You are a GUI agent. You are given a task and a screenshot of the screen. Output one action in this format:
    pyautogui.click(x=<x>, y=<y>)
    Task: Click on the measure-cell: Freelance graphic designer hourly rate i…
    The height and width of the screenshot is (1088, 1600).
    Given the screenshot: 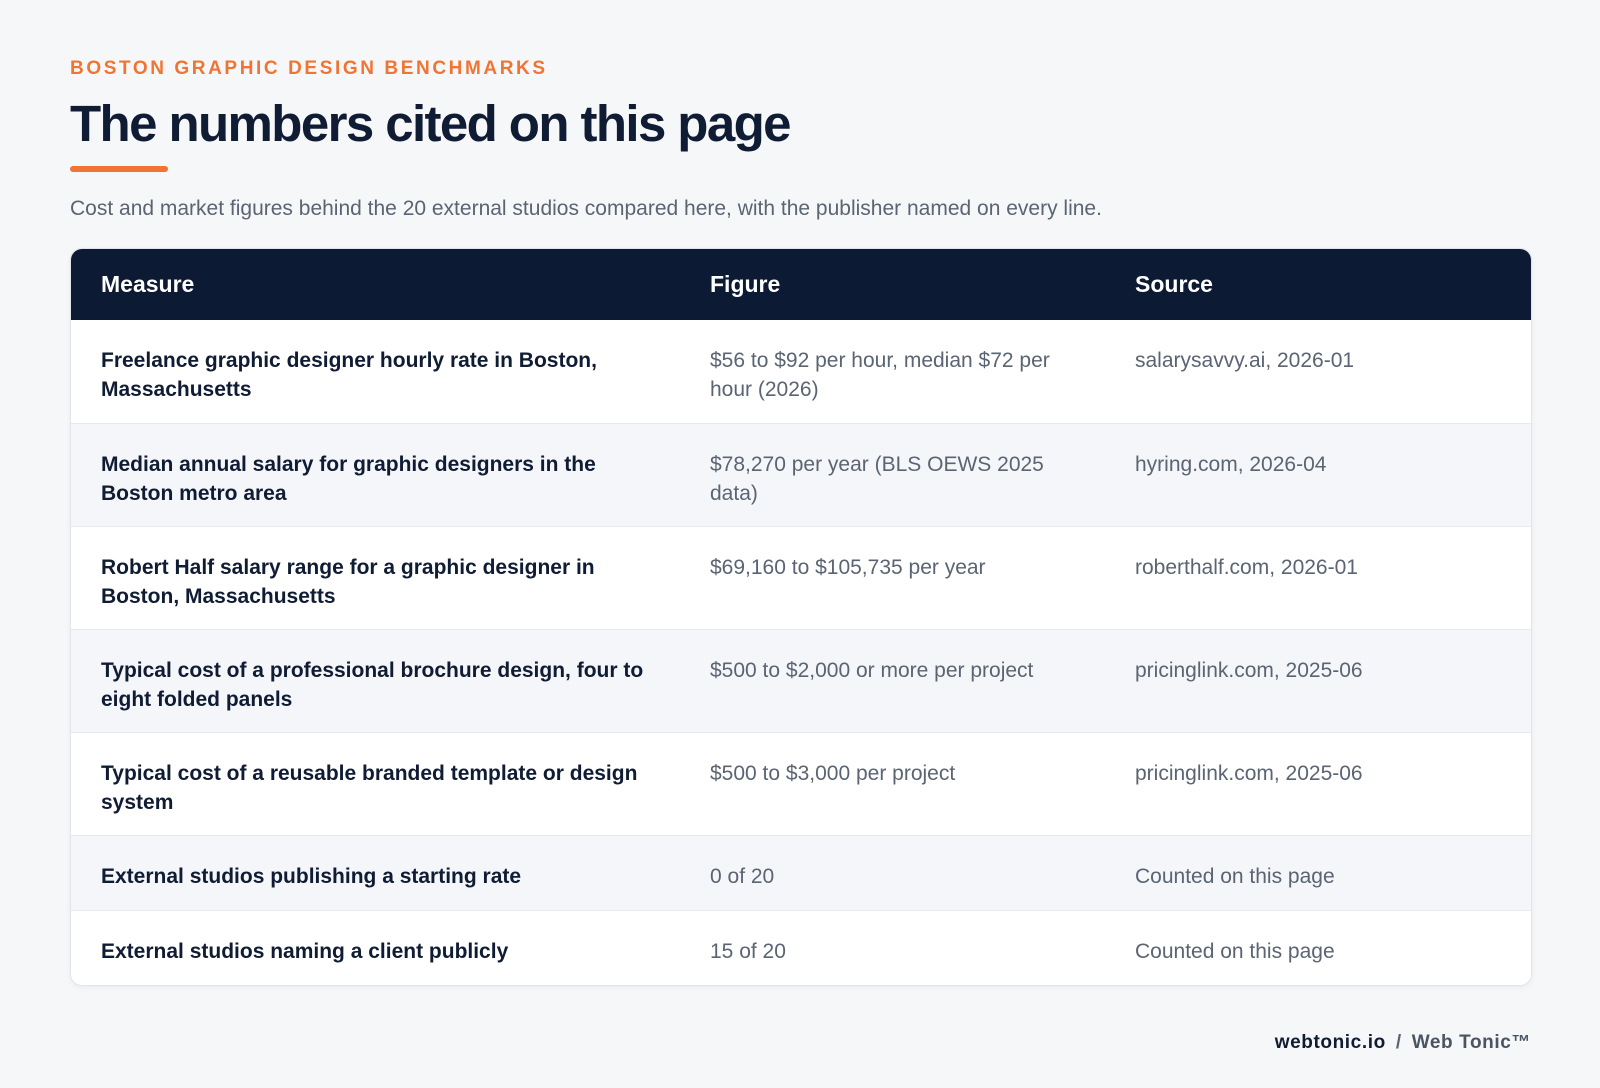 What is the action you would take?
    pyautogui.click(x=375, y=371)
    